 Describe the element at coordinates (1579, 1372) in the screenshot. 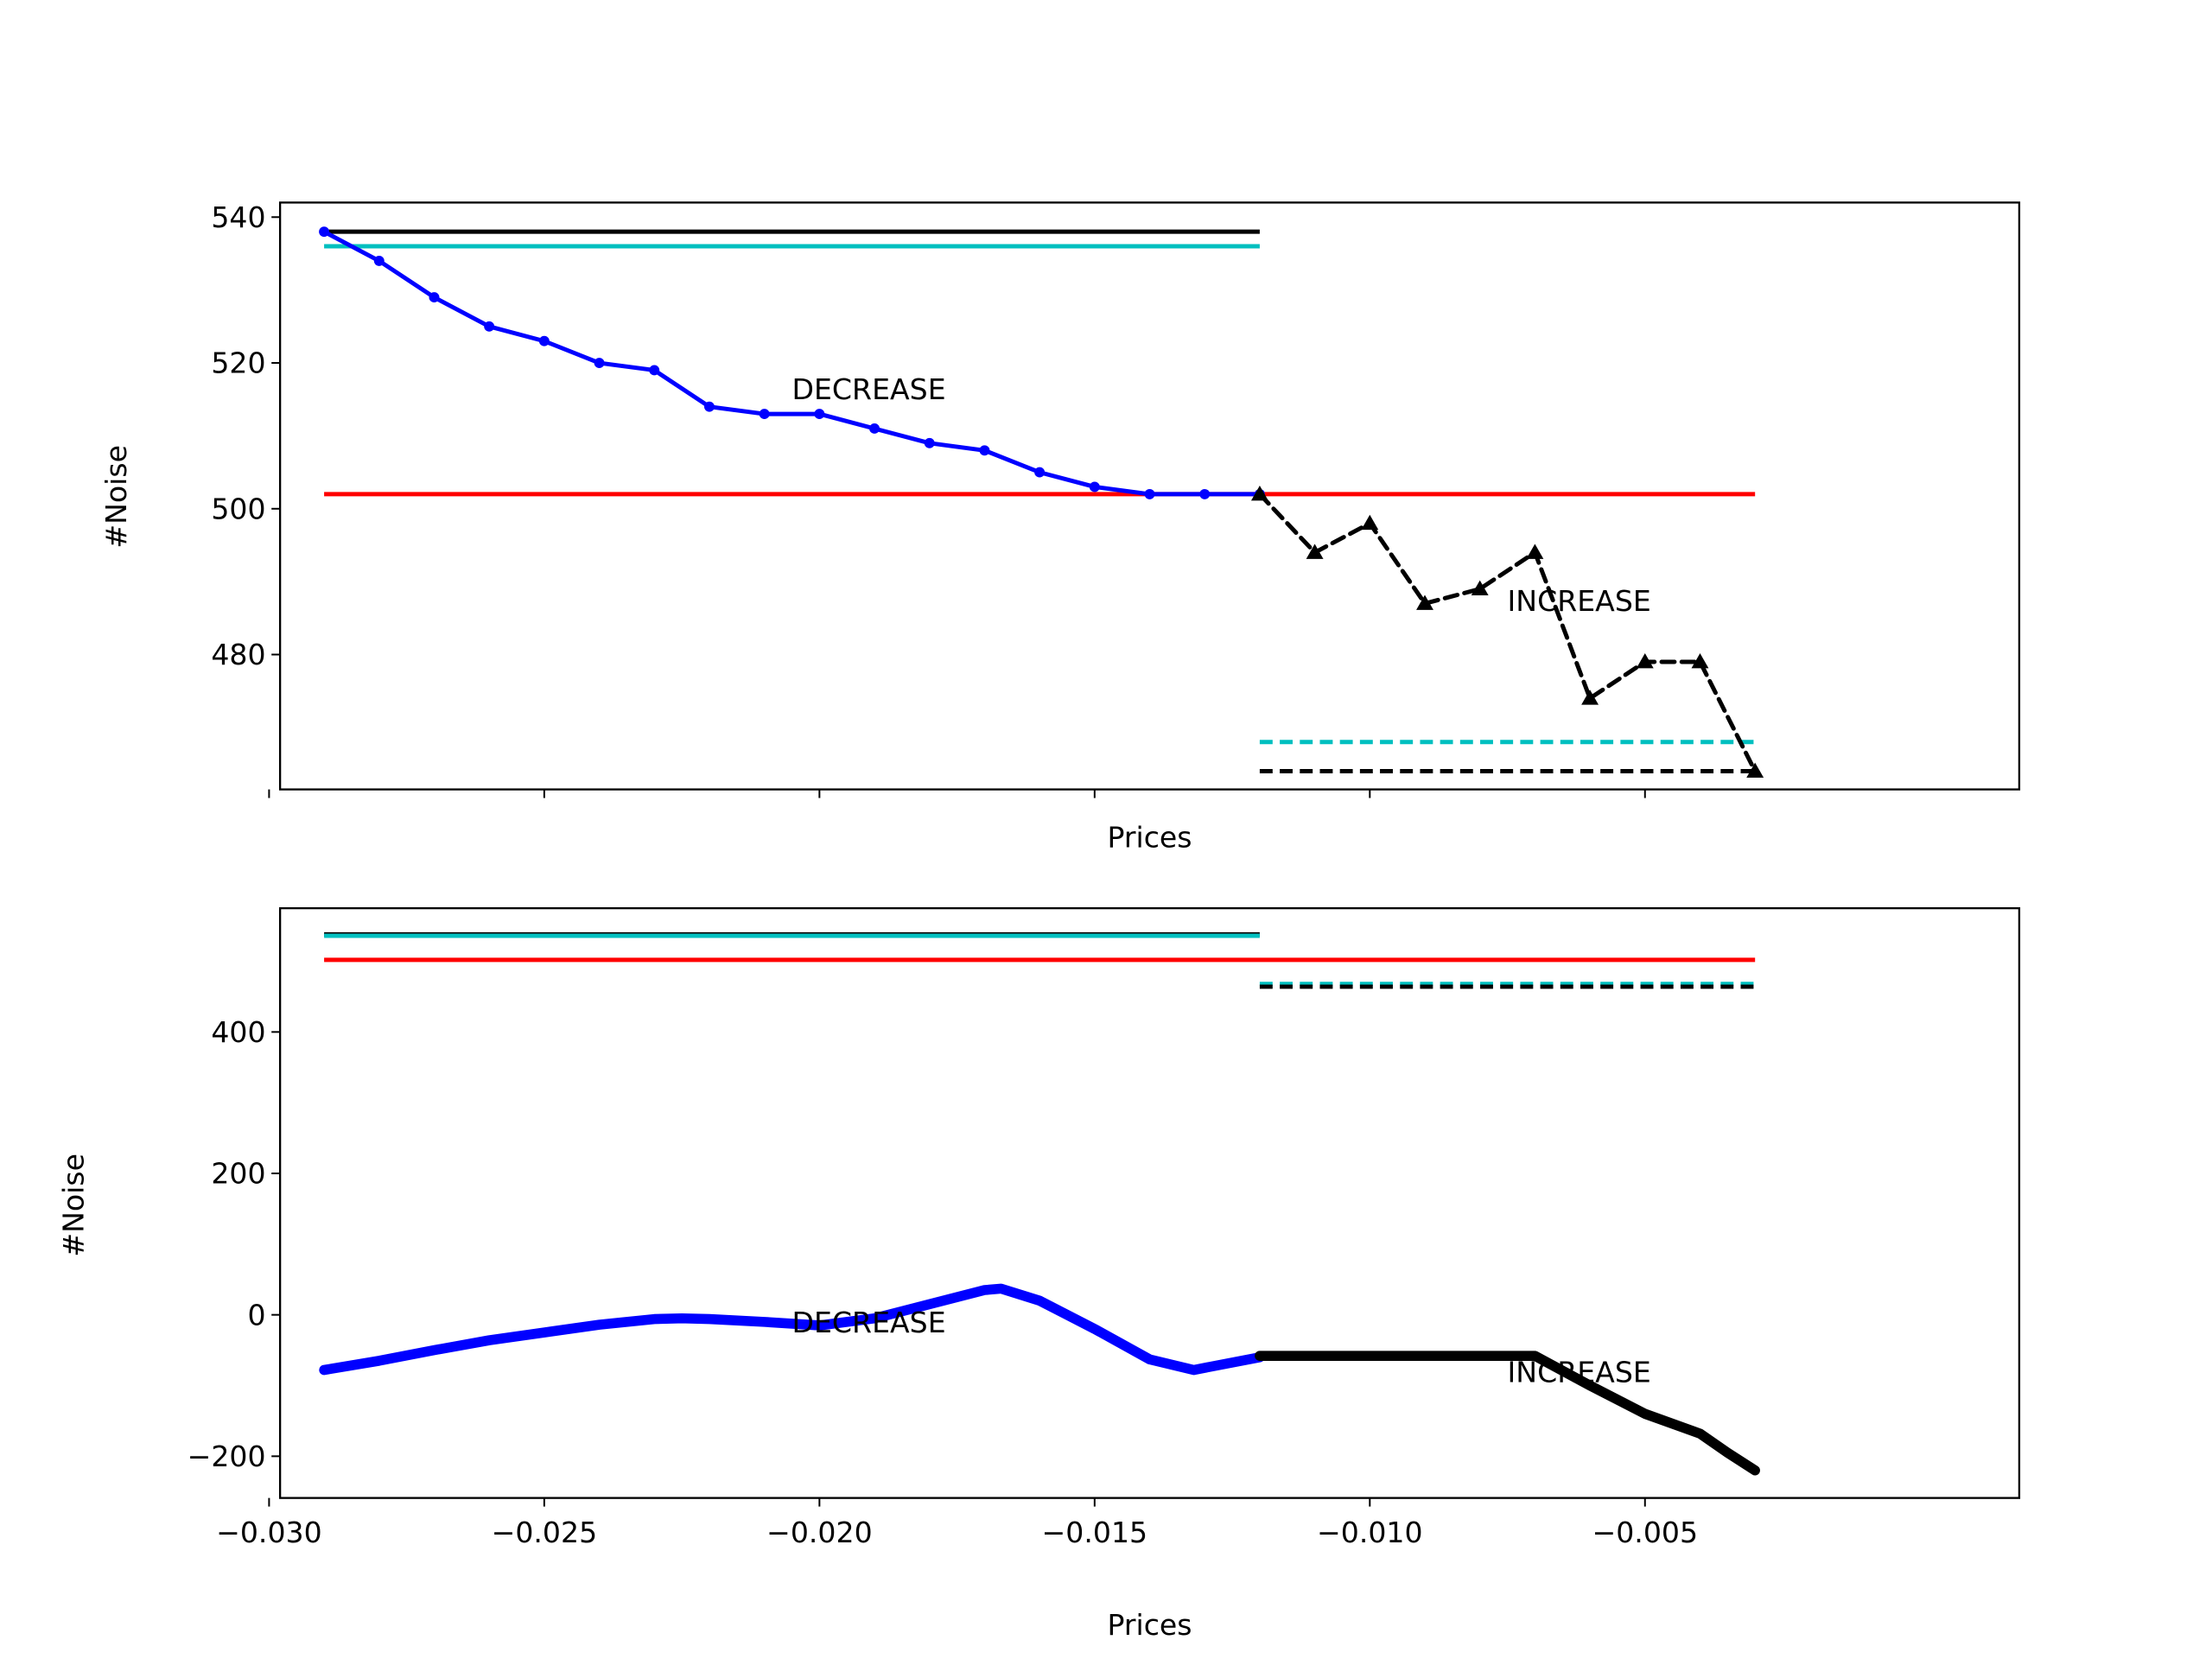

I see `bottom-plot-annotation-increase: INCREASE` at that location.